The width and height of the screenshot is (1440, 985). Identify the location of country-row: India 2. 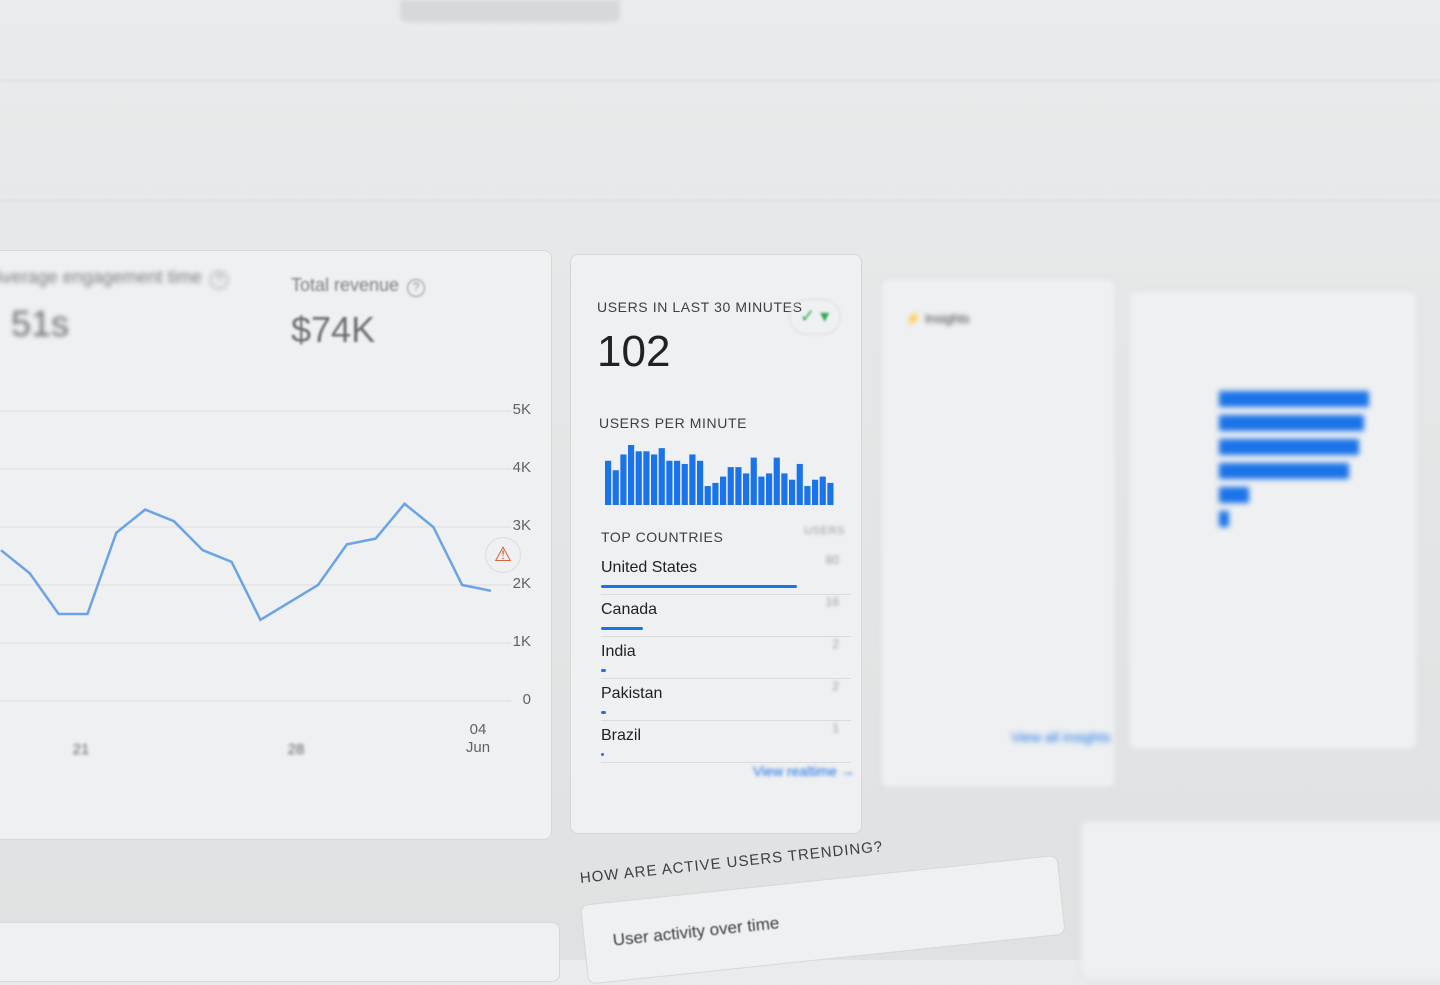
(726, 658).